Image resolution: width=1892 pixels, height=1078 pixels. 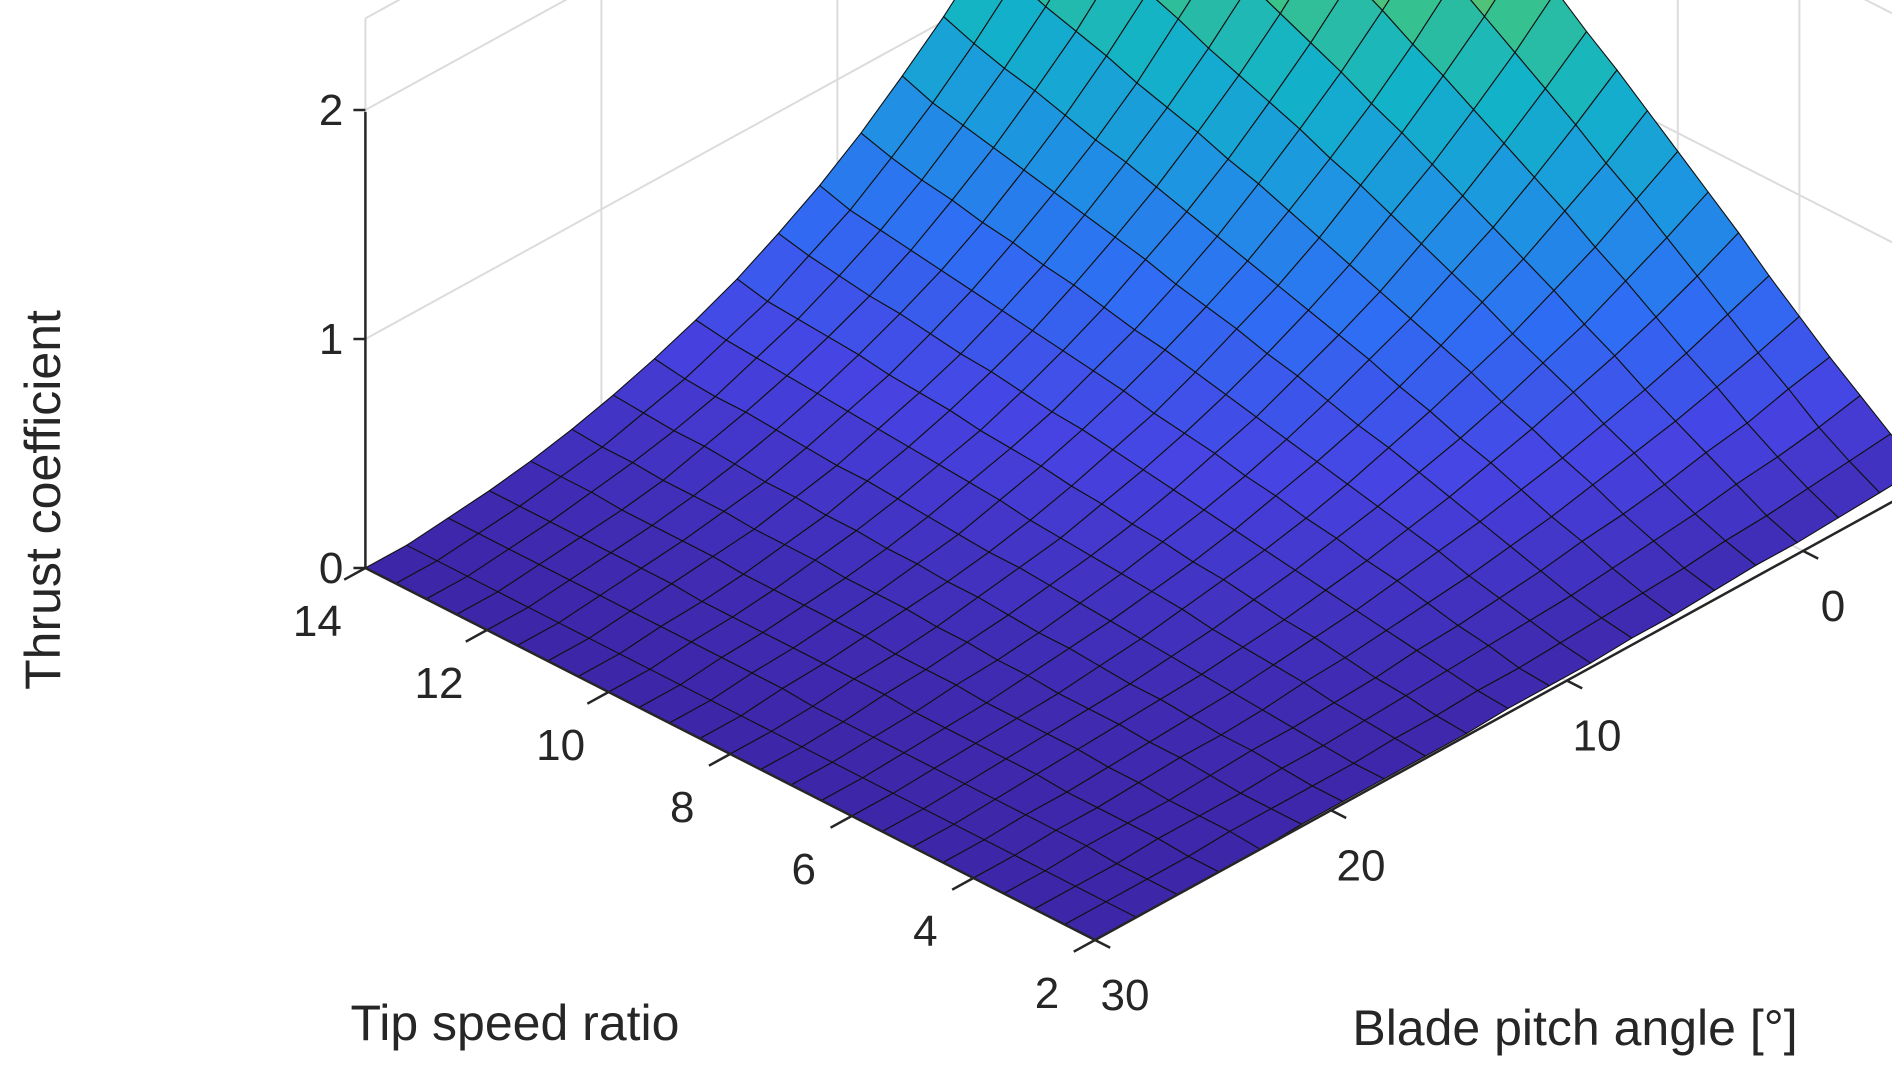 What do you see at coordinates (1833, 606) in the screenshot?
I see `y-tick-label: 0` at bounding box center [1833, 606].